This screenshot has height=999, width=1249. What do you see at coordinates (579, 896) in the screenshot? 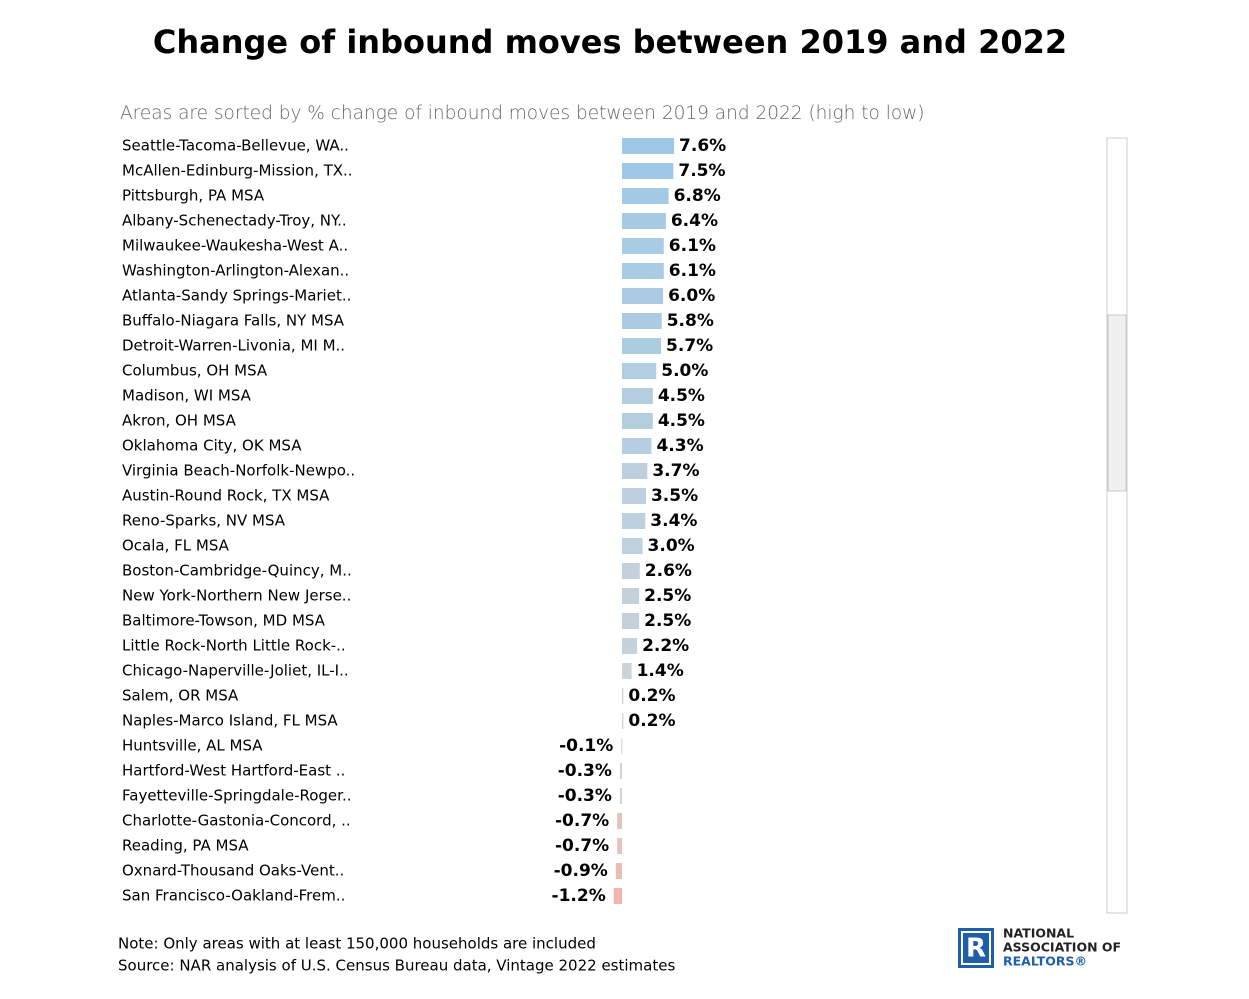
I see `value-label: -1.2%` at bounding box center [579, 896].